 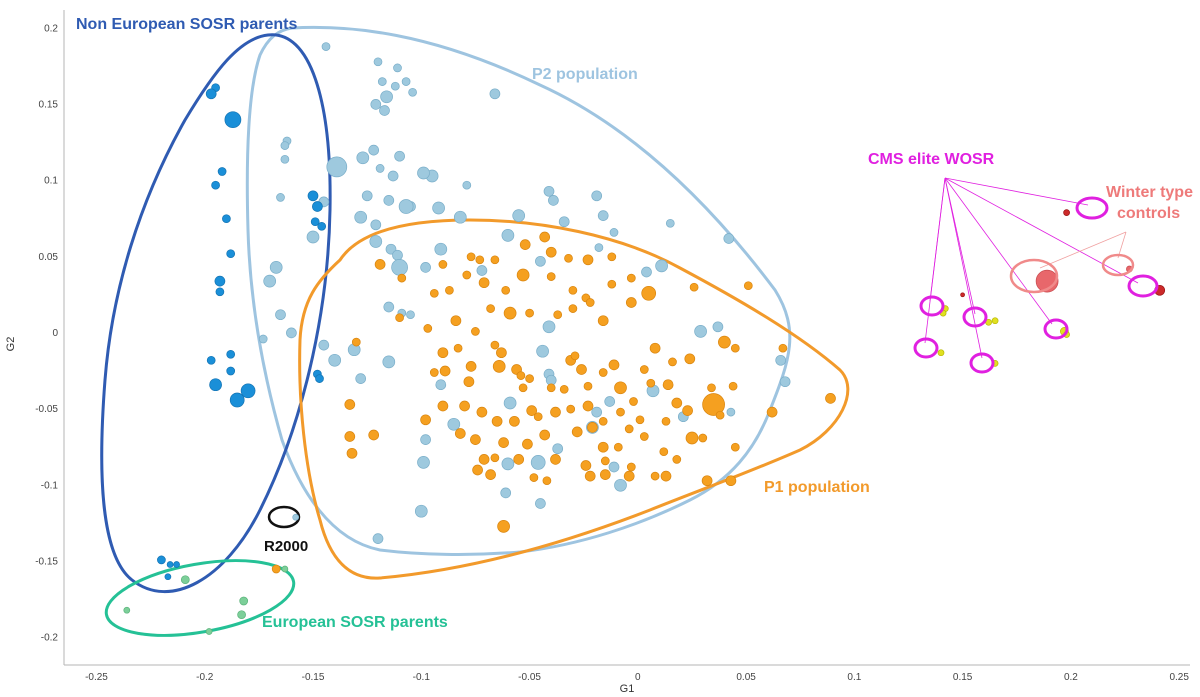 I want to click on cms-ring, so click(x=1092, y=208).